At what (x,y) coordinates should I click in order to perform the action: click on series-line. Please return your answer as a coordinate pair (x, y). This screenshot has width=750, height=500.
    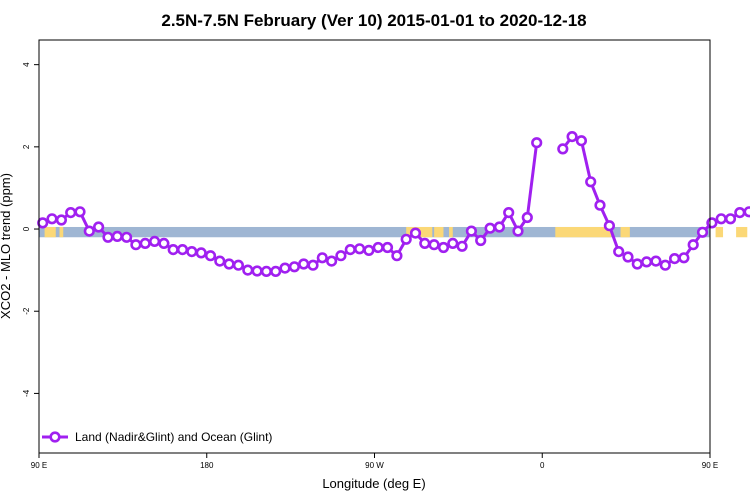
    Looking at the image, I should click on (655, 201).